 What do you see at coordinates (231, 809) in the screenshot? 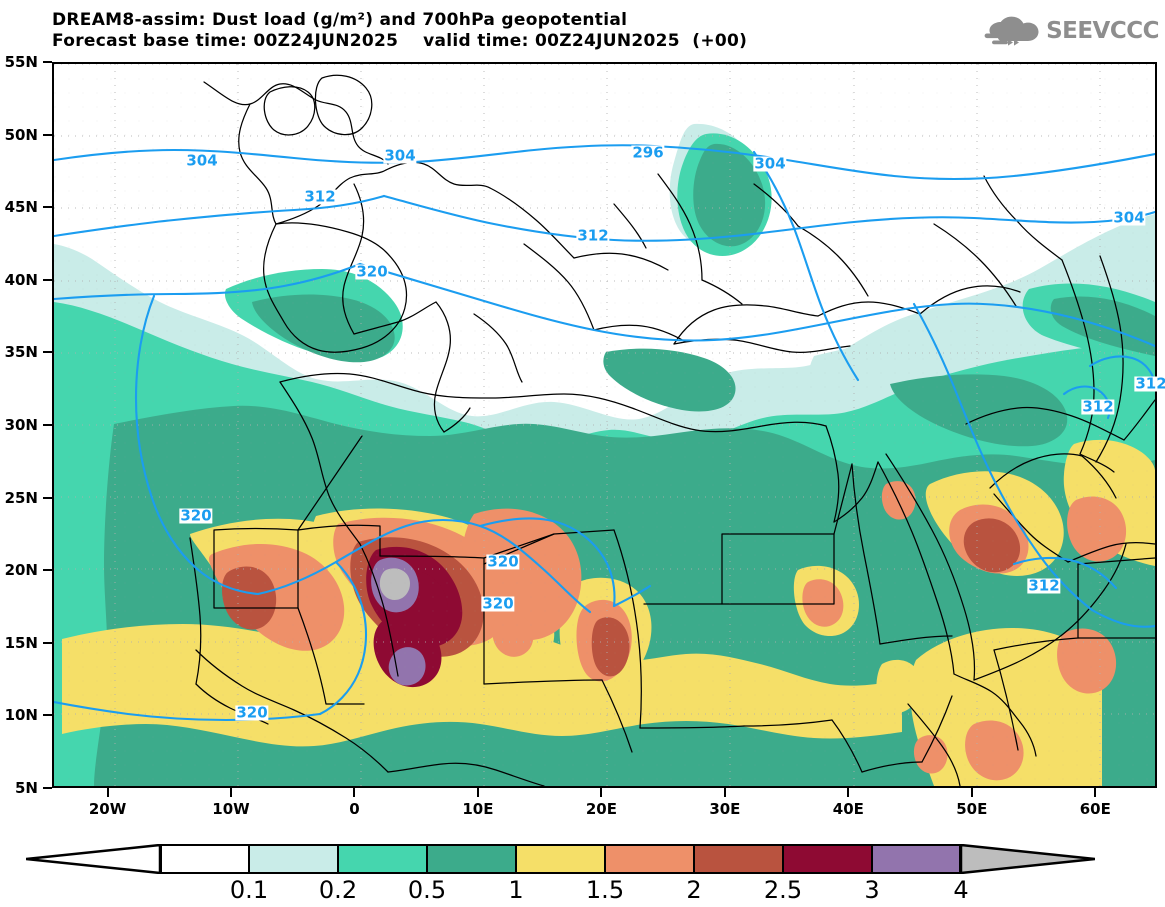
I see `x-axis-label: 10W` at bounding box center [231, 809].